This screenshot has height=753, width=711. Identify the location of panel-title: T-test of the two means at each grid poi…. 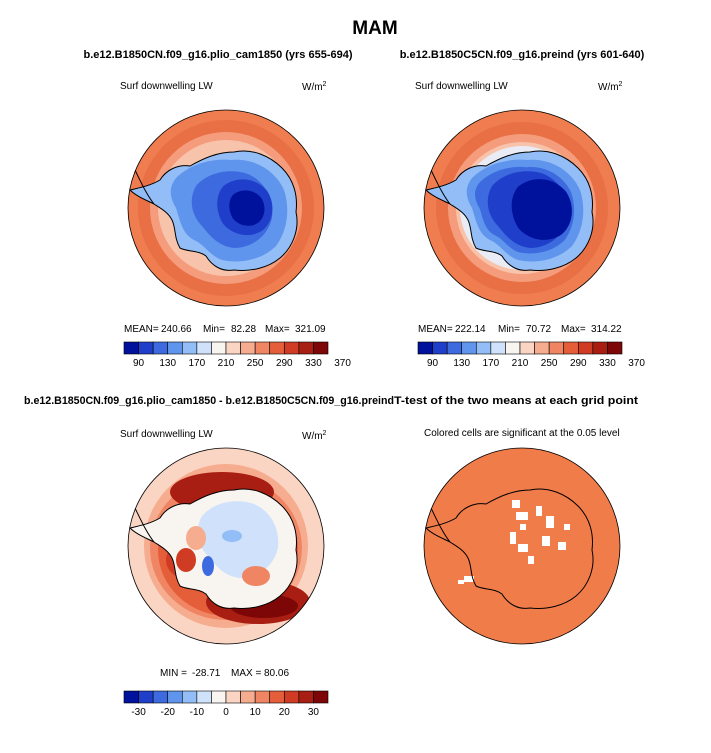
(516, 401).